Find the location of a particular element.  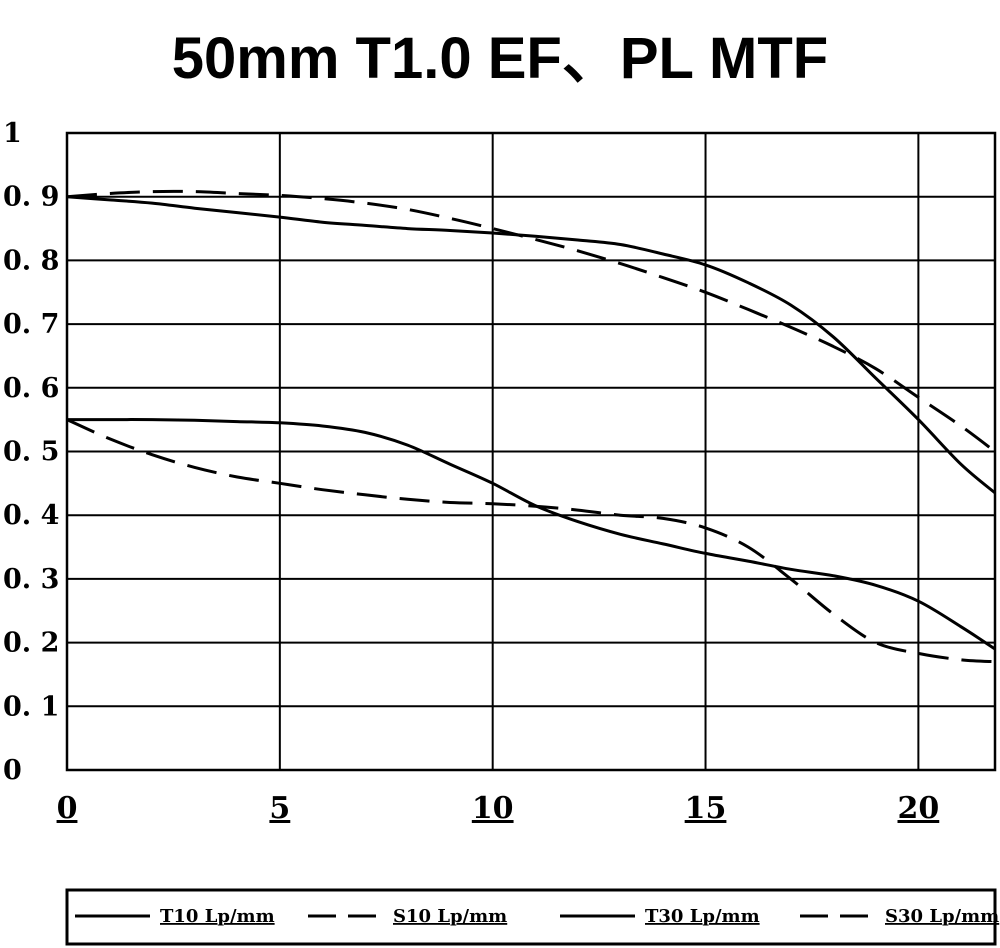

y-tick-label: 0. 2 is located at coordinates (31, 643).